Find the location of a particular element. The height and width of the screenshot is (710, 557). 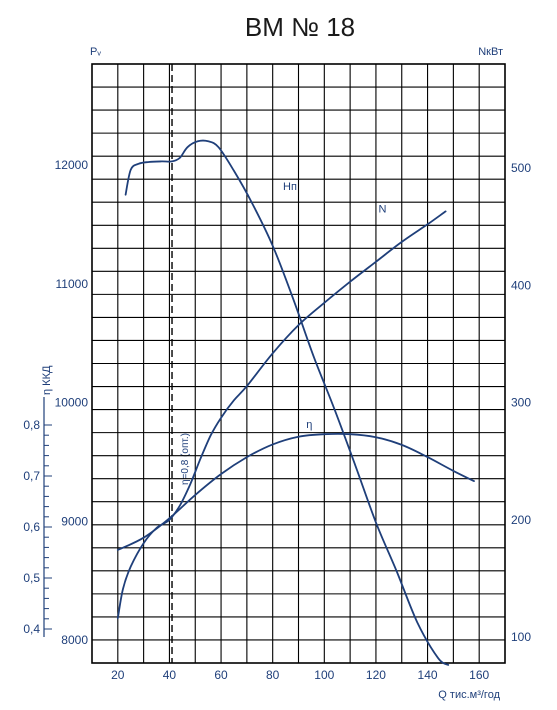

right-tick-label: 200 is located at coordinates (521, 520).